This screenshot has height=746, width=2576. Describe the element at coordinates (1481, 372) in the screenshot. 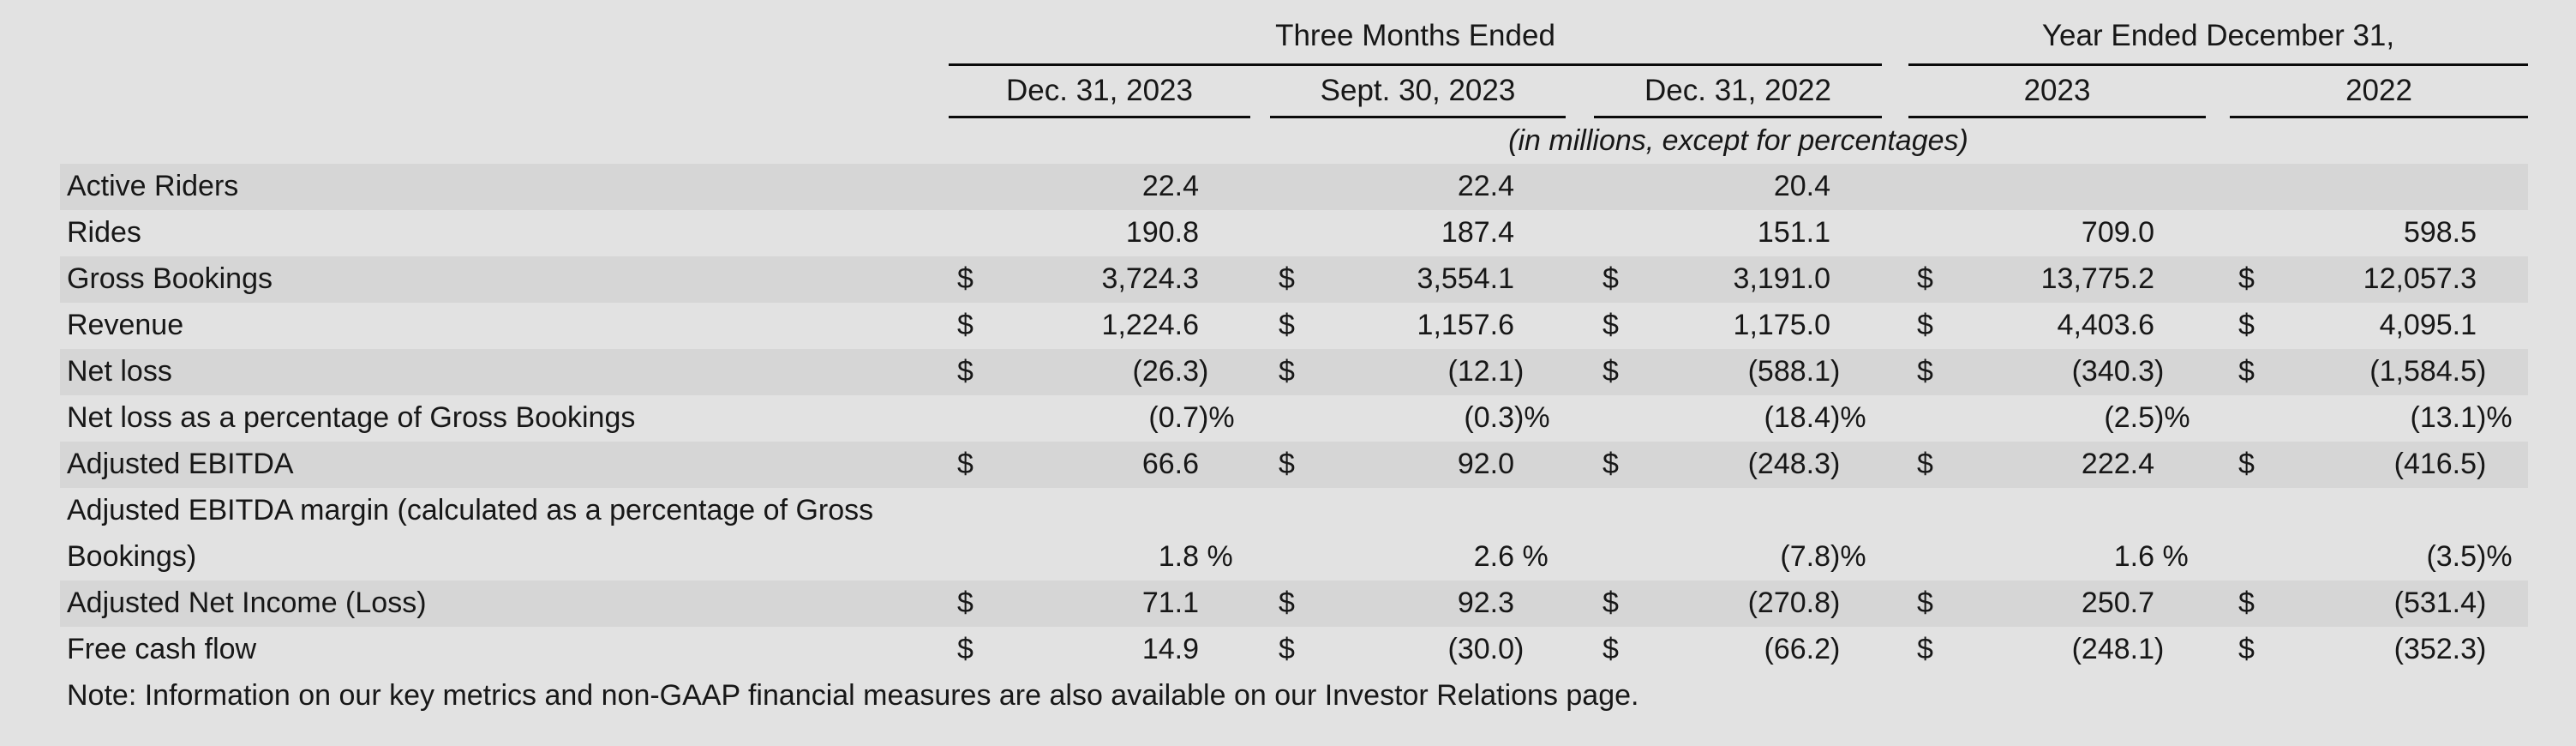

I see `cell-number: (12.1` at that location.